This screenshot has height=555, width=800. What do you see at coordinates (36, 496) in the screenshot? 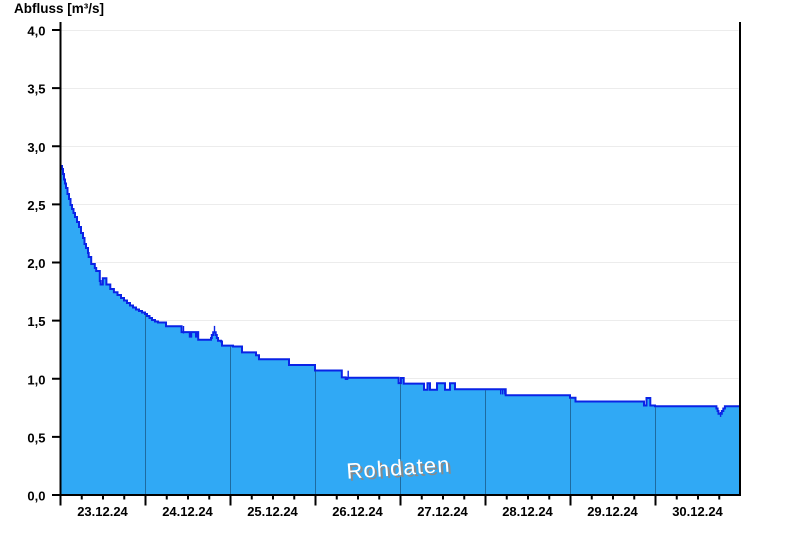
I see `svg-text: 0,0` at bounding box center [36, 496].